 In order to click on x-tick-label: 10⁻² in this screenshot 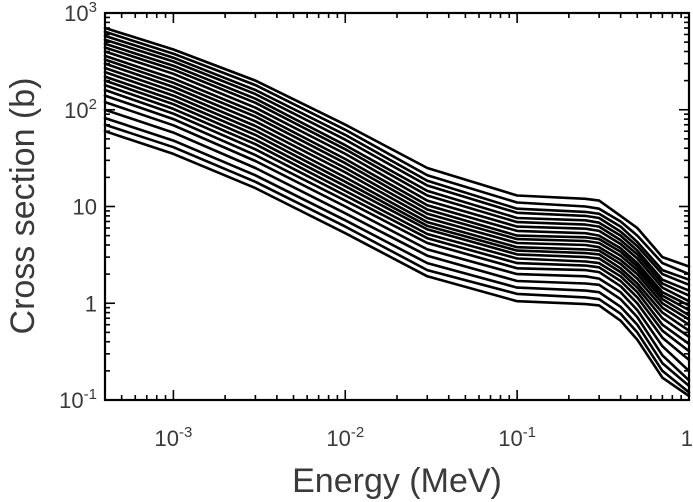, I will do `click(345, 437)`.